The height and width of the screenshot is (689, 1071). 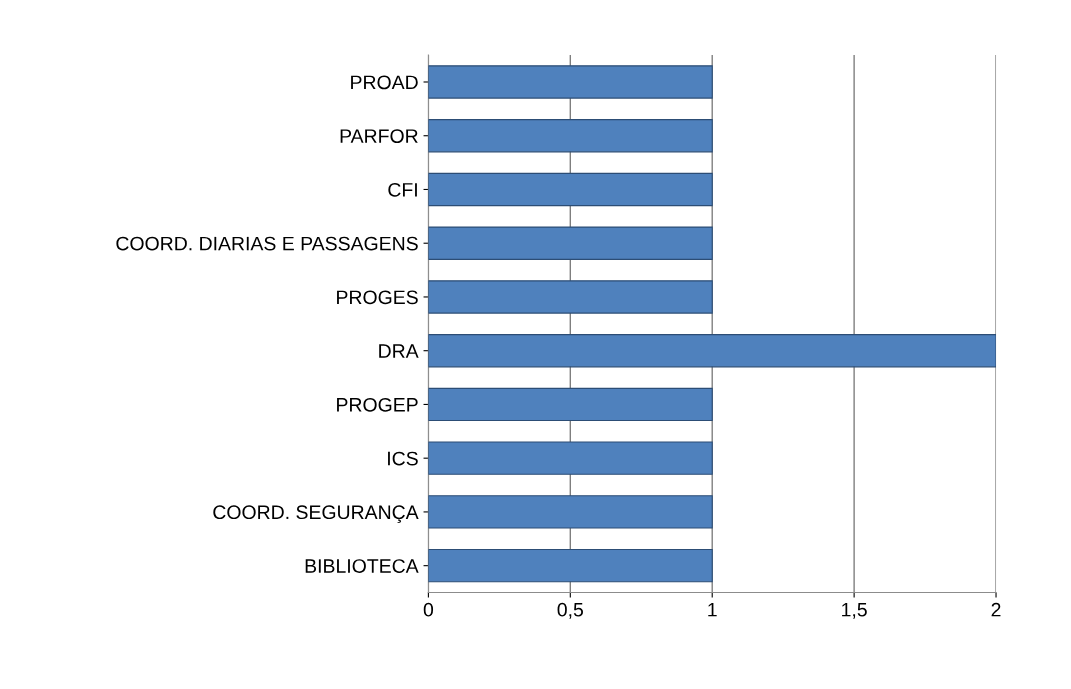 What do you see at coordinates (316, 514) in the screenshot?
I see `y-tick-label: COORD. SEGURANÇA` at bounding box center [316, 514].